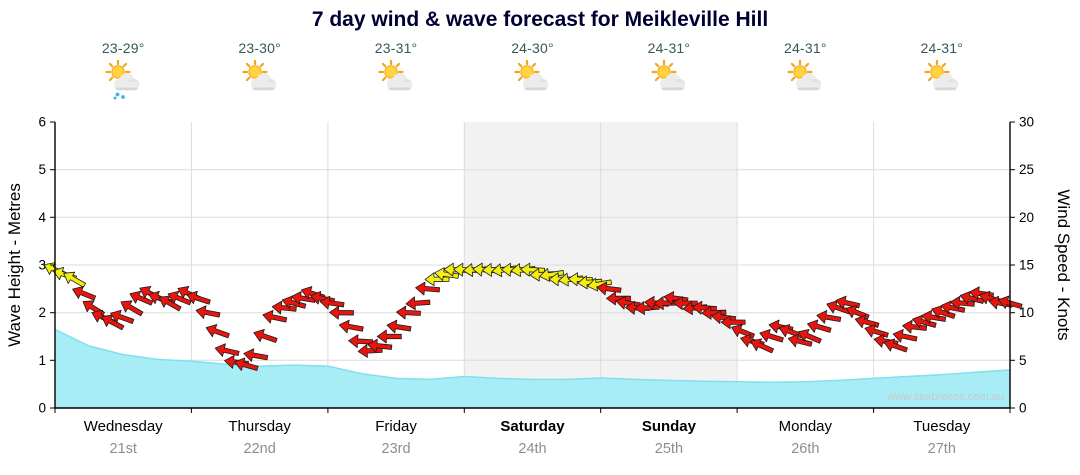 Image resolution: width=1080 pixels, height=475 pixels. I want to click on day-axis-label-friday: Friday 23rd, so click(396, 437).